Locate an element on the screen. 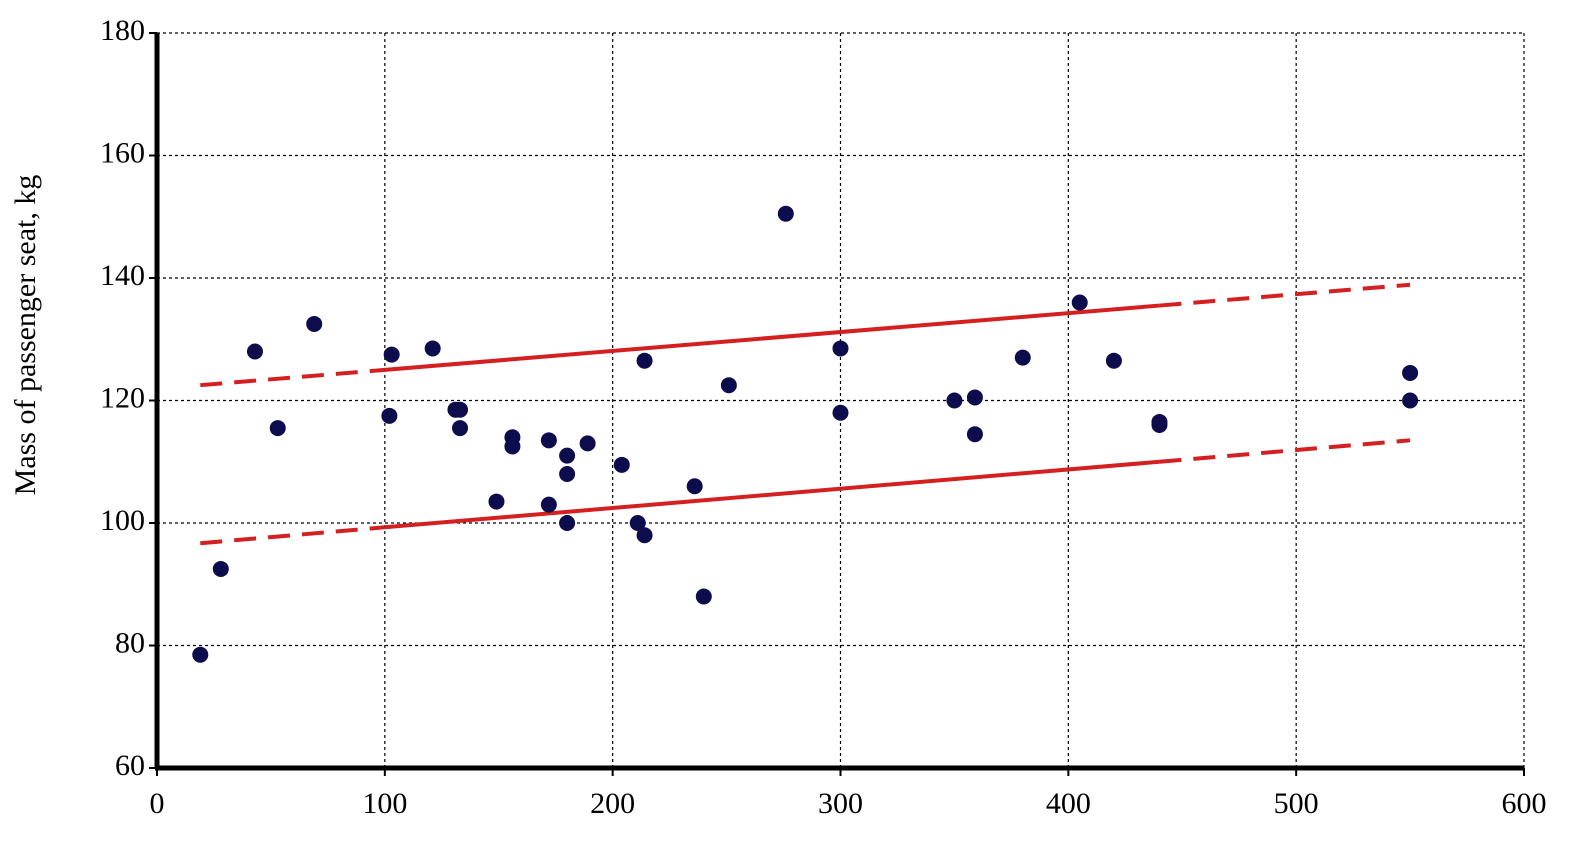 Image resolution: width=1573 pixels, height=845 pixels. x-tick-label: 500 is located at coordinates (1296, 803).